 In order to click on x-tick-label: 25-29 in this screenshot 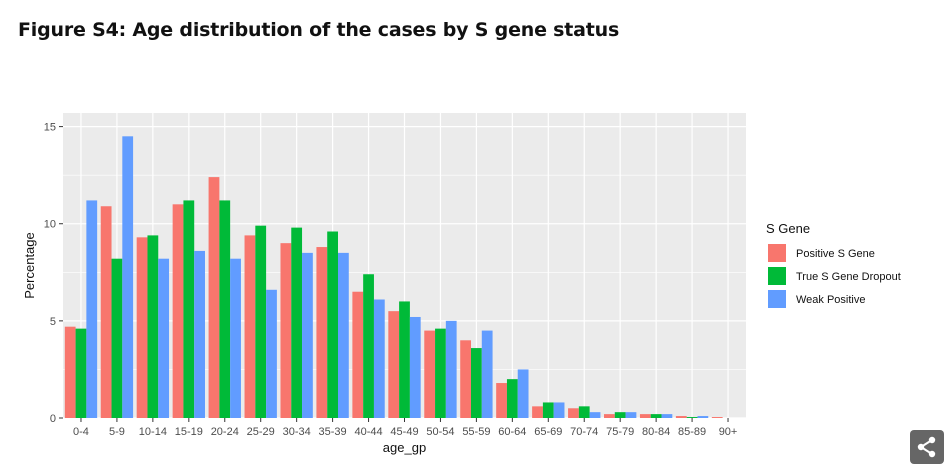, I will do `click(261, 432)`.